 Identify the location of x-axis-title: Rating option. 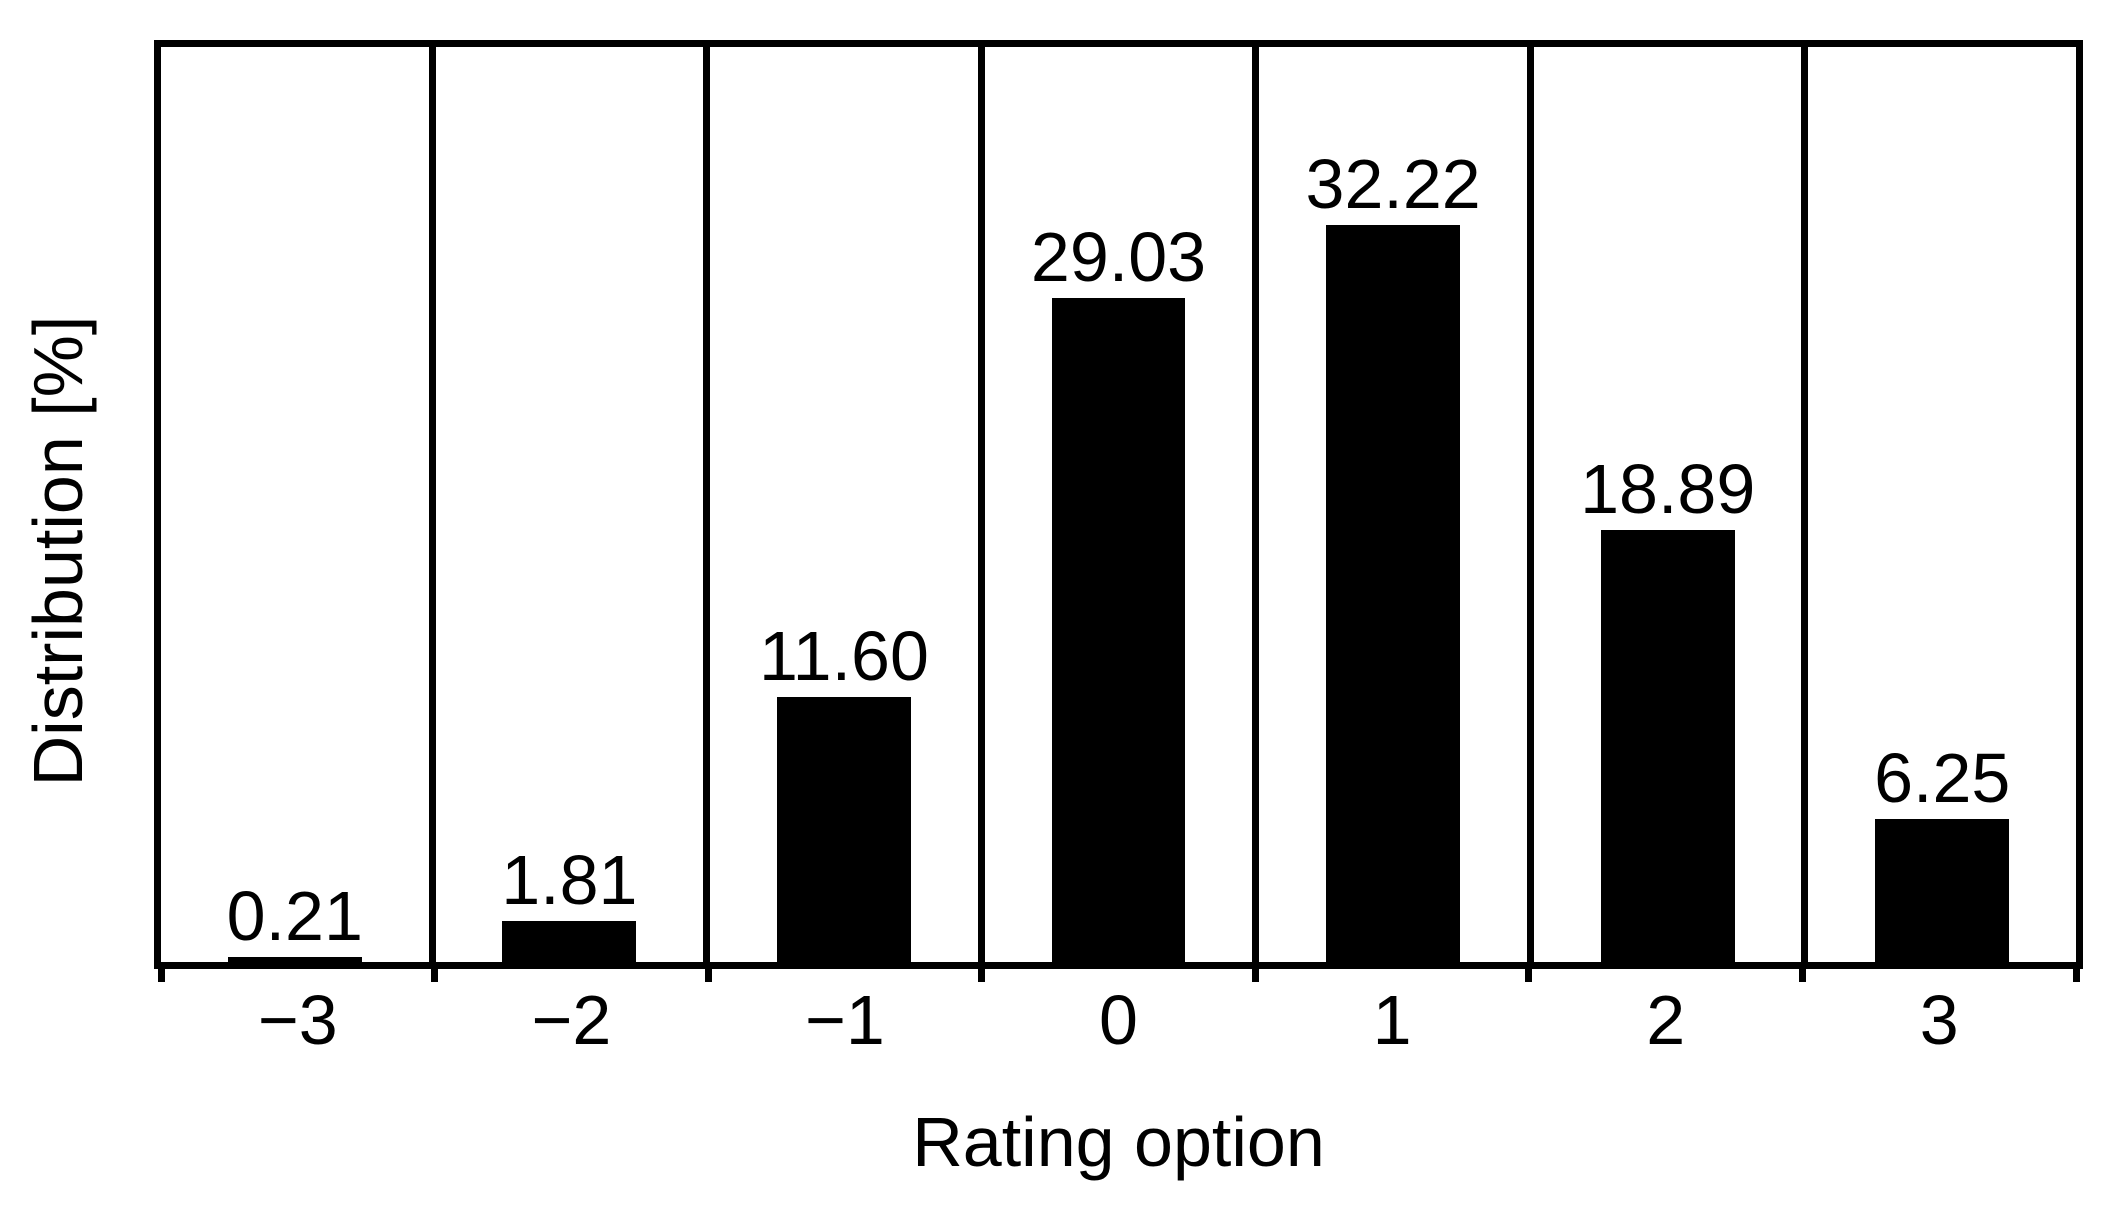
(1118, 1142).